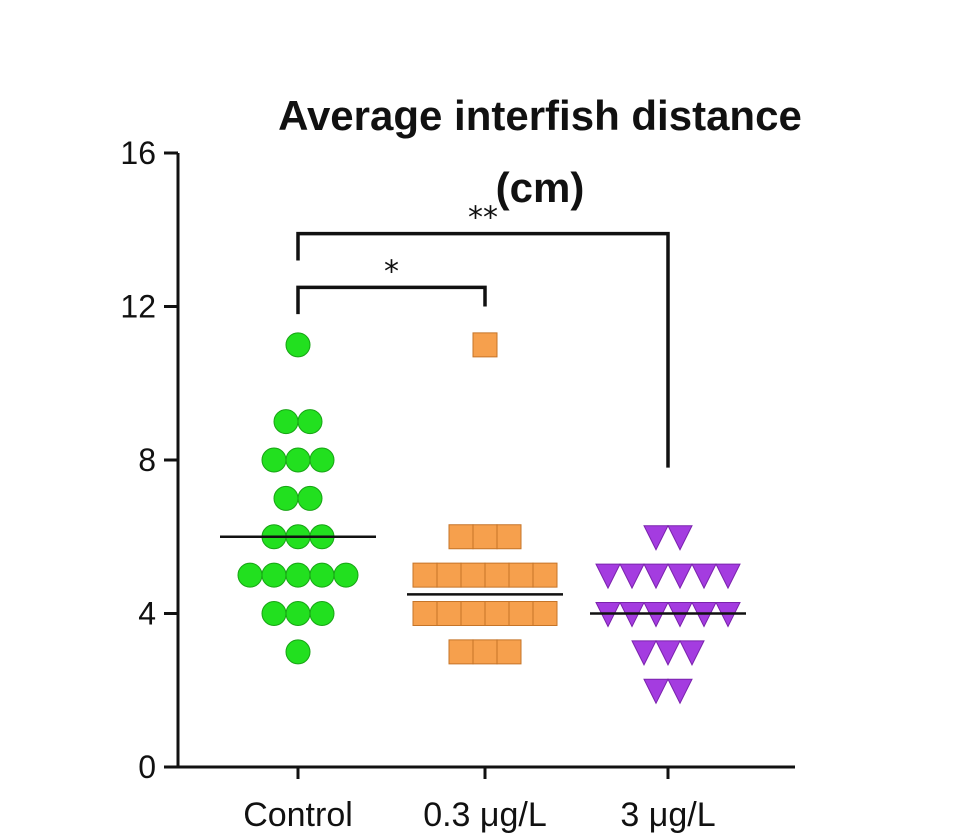 This screenshot has height=840, width=965. Describe the element at coordinates (540, 152) in the screenshot. I see `chart-title: Average interfish distance (cm)` at that location.